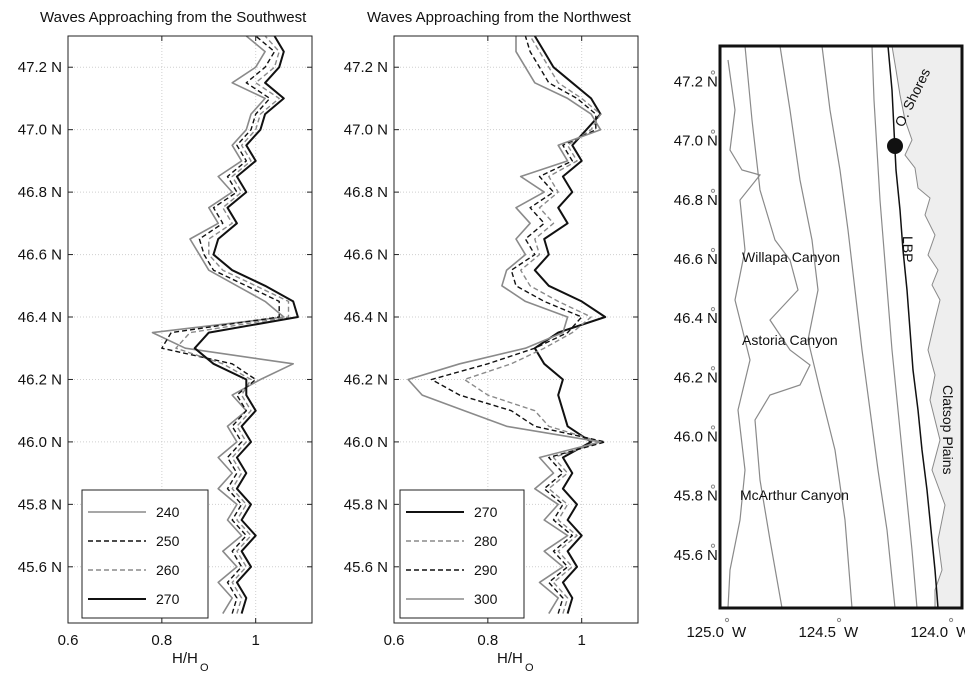 The image size is (965, 685). I want to click on land-area, so click(927, 327).